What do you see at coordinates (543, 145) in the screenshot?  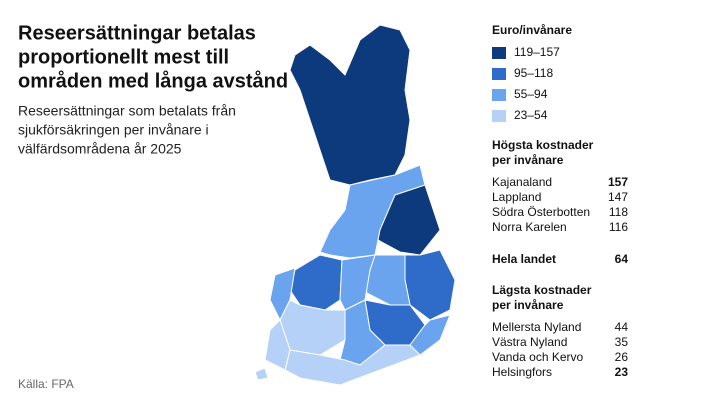 I see `section-heading: Högsta kostnader` at bounding box center [543, 145].